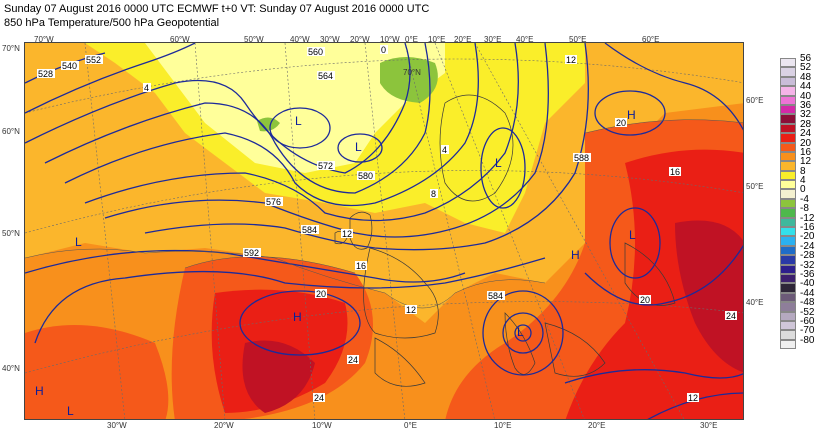 The height and width of the screenshot is (432, 818). What do you see at coordinates (254, 39) in the screenshot?
I see `lon-label-top-50w: 50°W` at bounding box center [254, 39].